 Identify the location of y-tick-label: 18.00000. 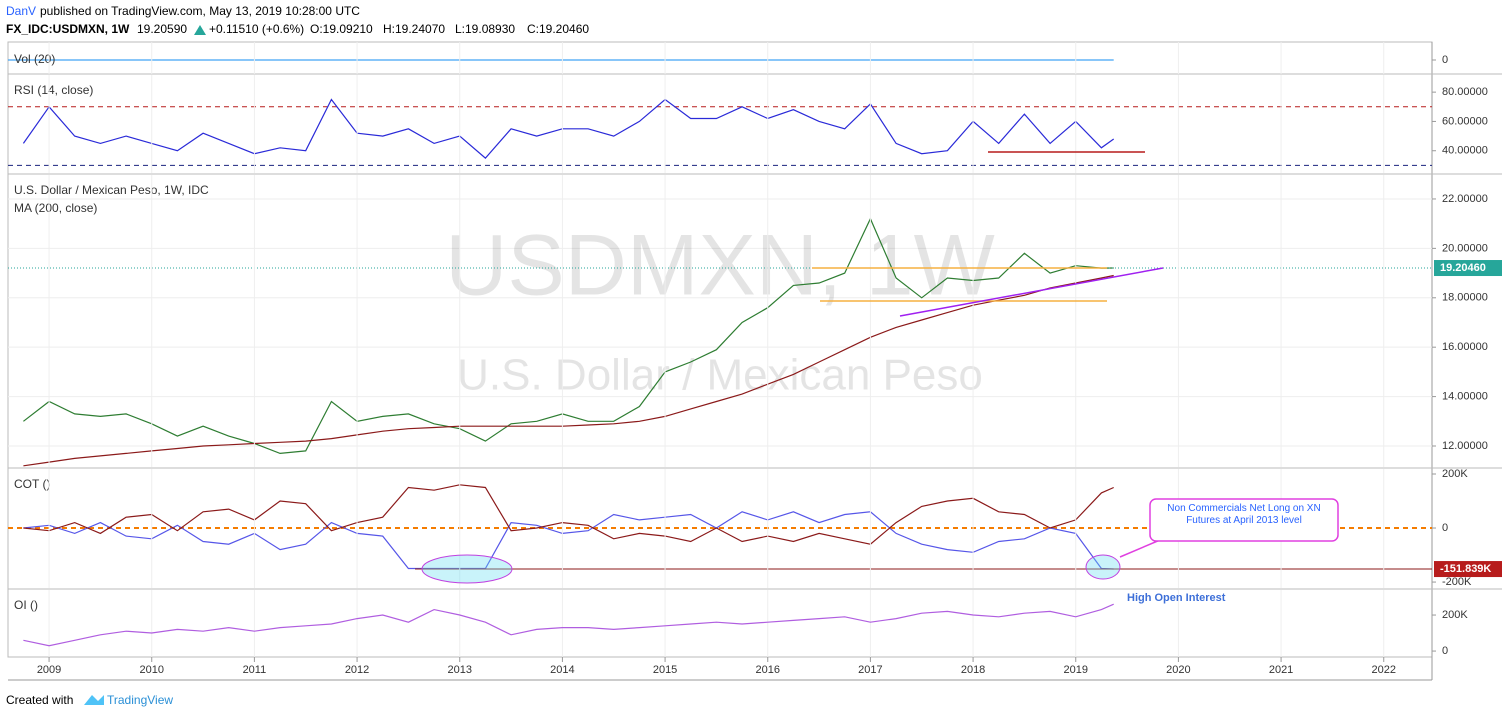
(1465, 298).